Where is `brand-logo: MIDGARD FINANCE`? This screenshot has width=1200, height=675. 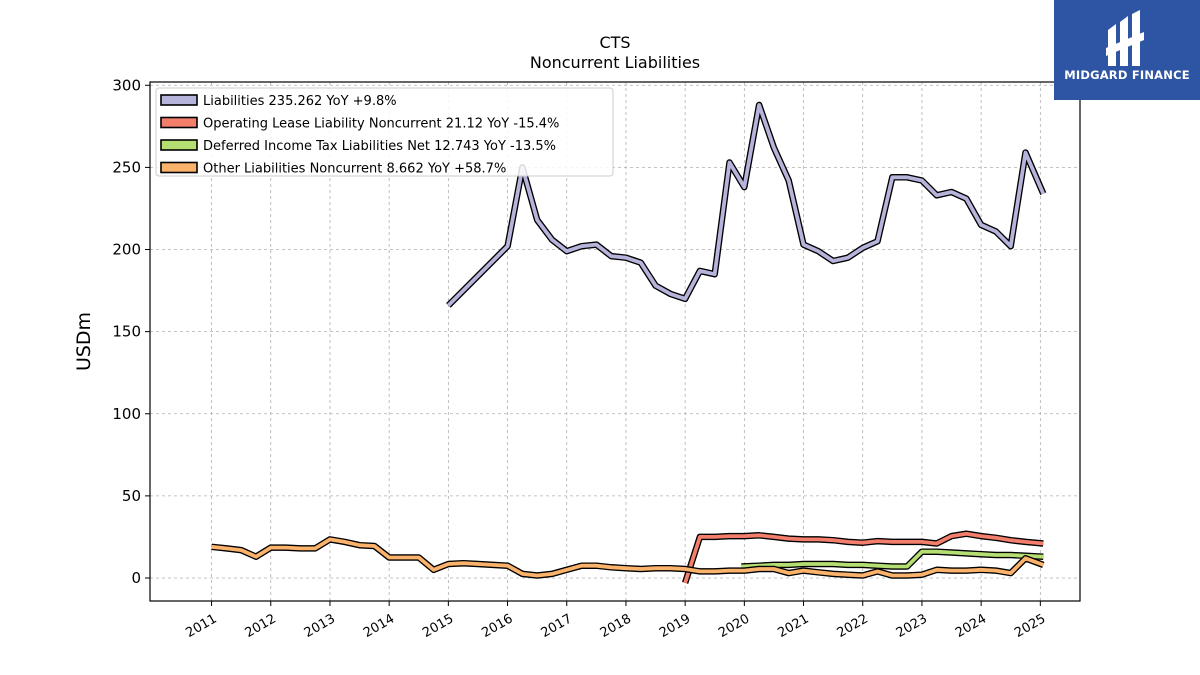 brand-logo: MIDGARD FINANCE is located at coordinates (1127, 50).